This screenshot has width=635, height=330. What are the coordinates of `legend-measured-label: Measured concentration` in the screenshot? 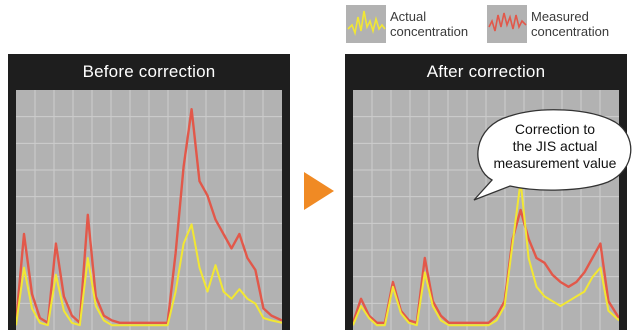 It's located at (570, 24).